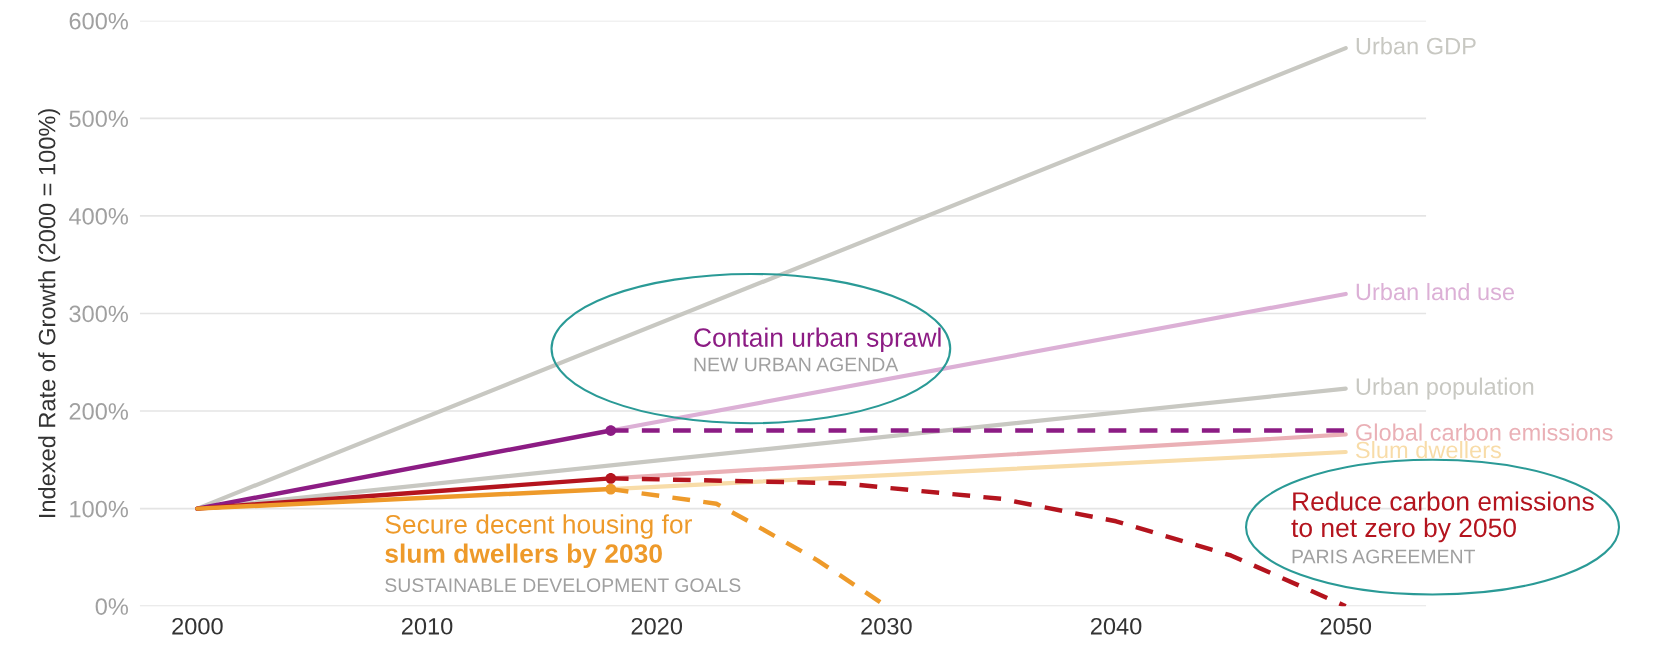 This screenshot has width=1666, height=649. What do you see at coordinates (523, 556) in the screenshot?
I see `annotation: slum dwellers by 2030` at bounding box center [523, 556].